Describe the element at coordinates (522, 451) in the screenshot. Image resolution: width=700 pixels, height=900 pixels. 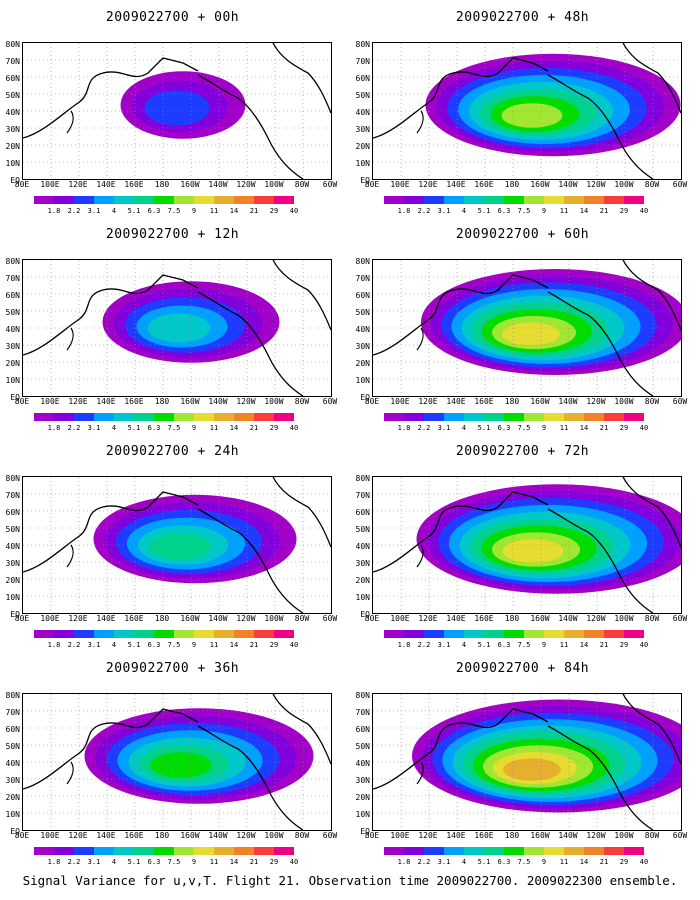
I see `panel-title: 2009022700 + 72h` at that location.